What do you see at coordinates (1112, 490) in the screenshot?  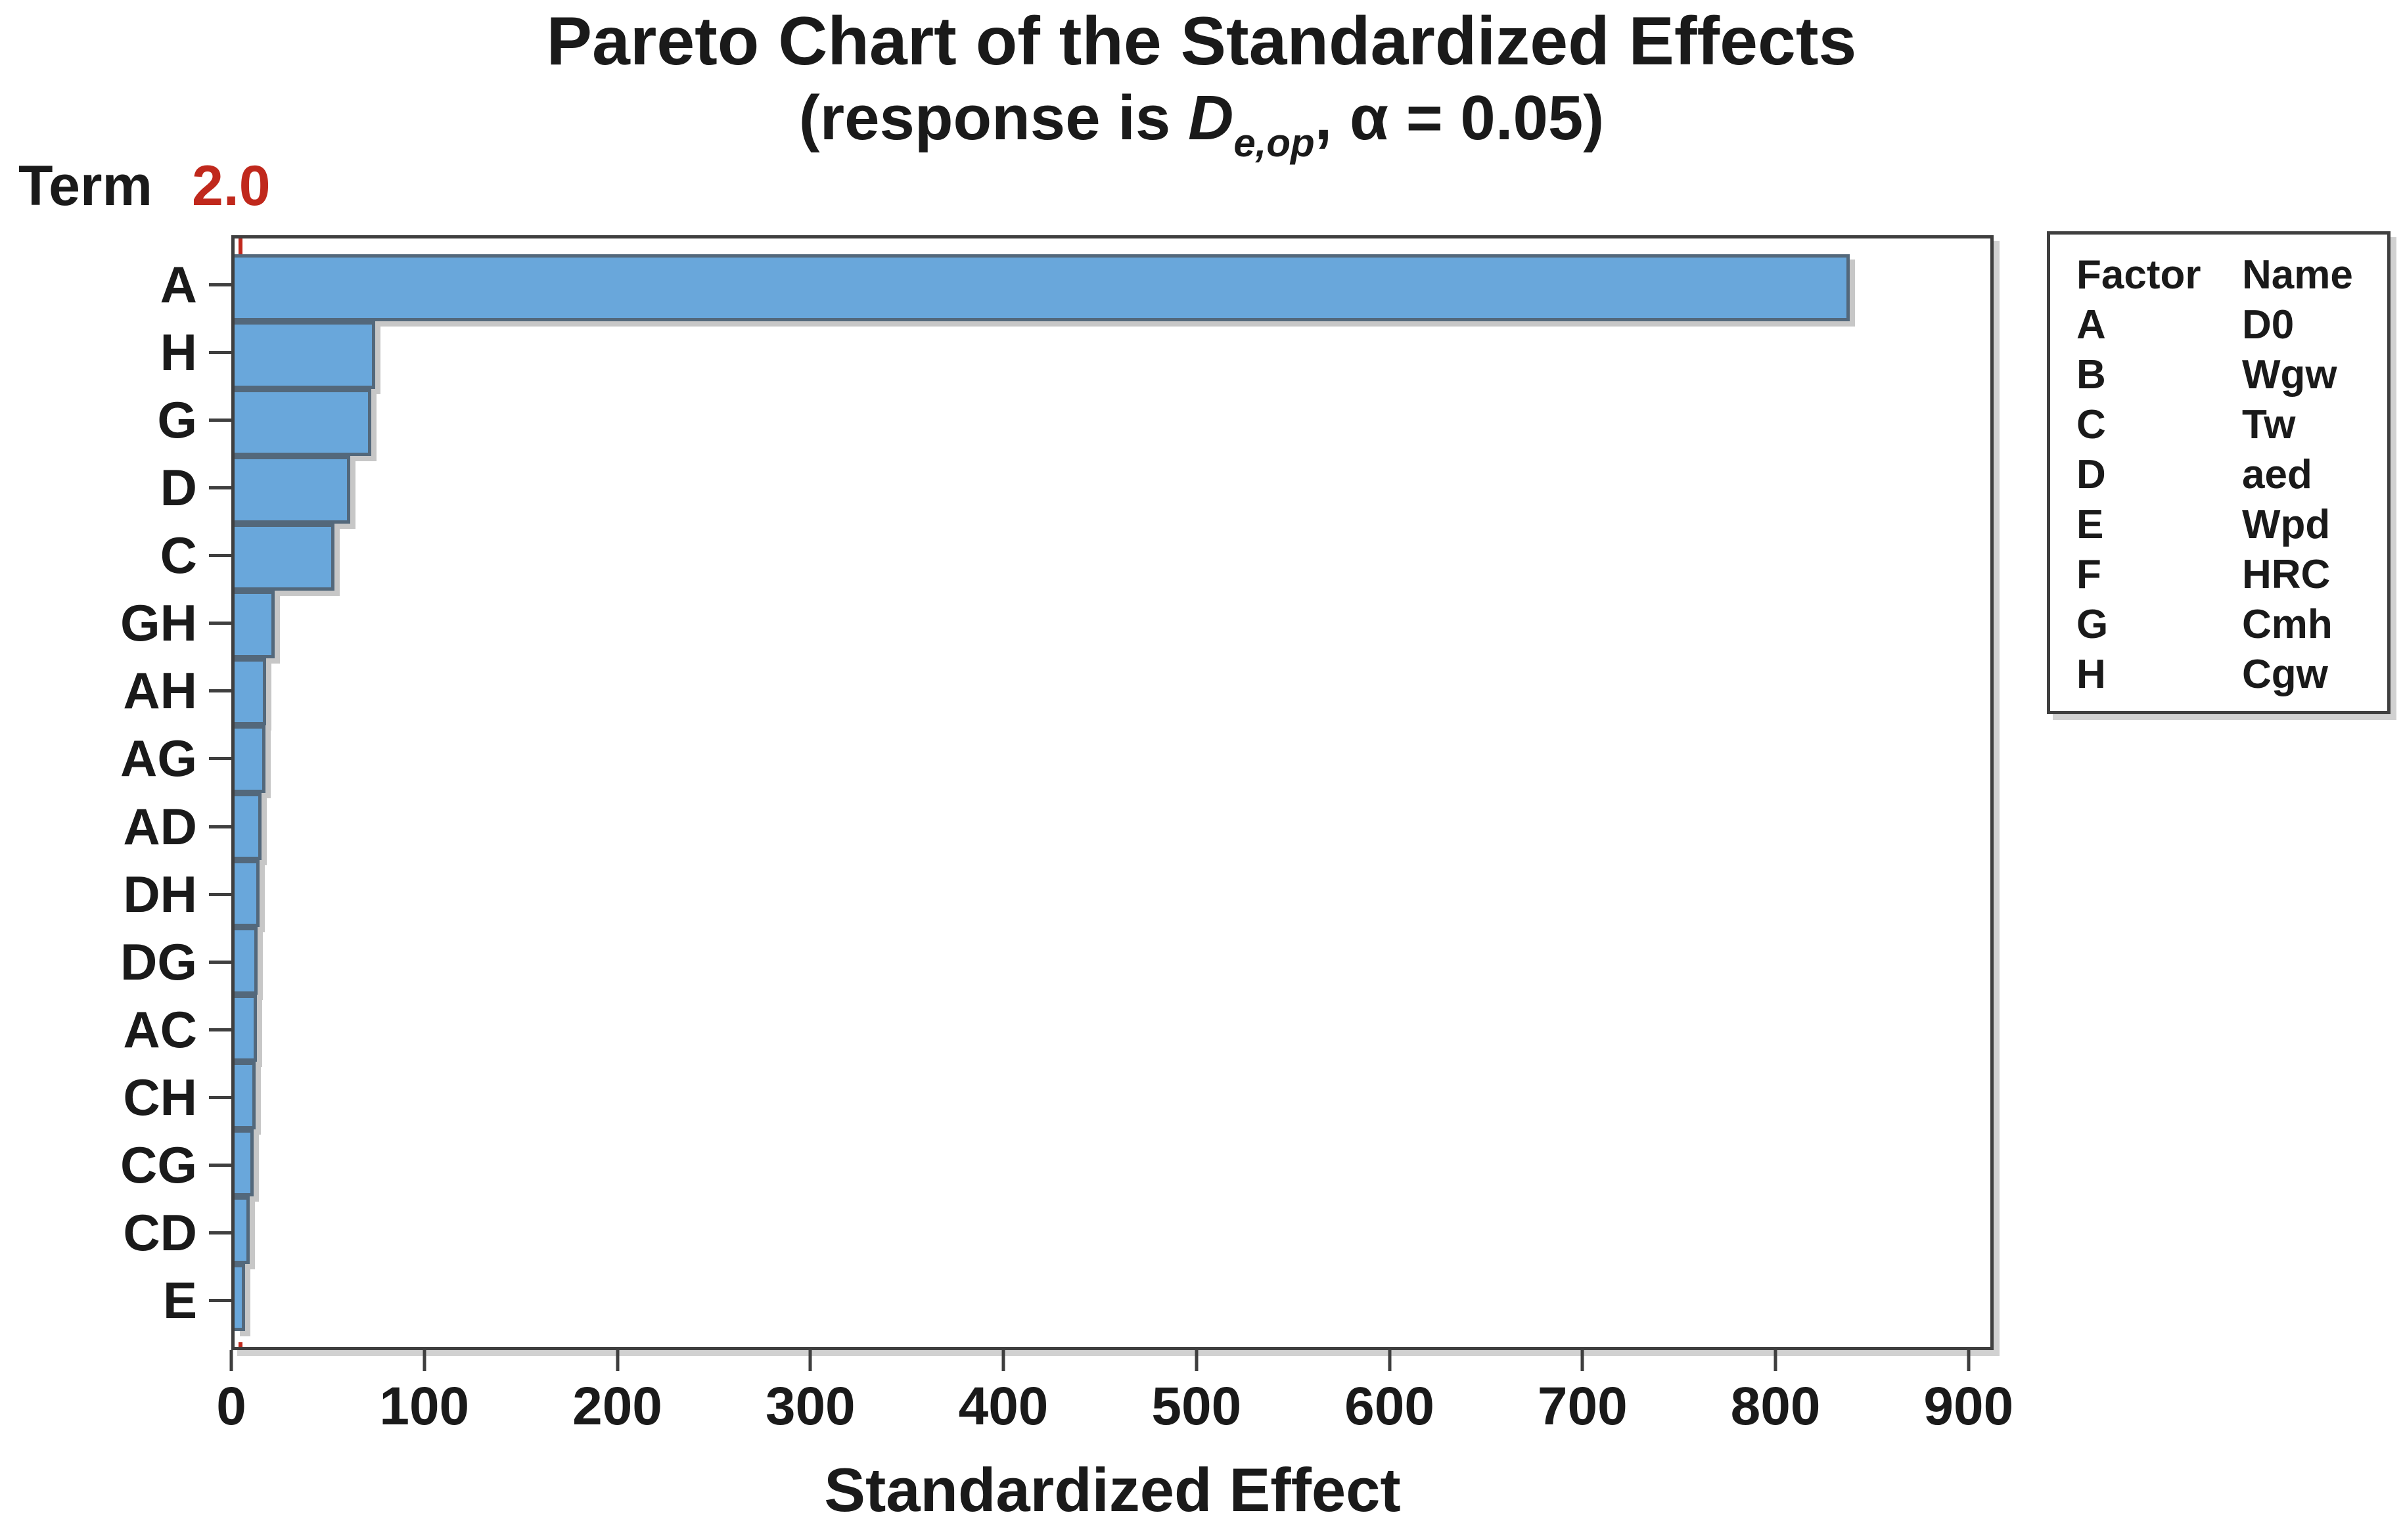 I see `bar-row-D` at bounding box center [1112, 490].